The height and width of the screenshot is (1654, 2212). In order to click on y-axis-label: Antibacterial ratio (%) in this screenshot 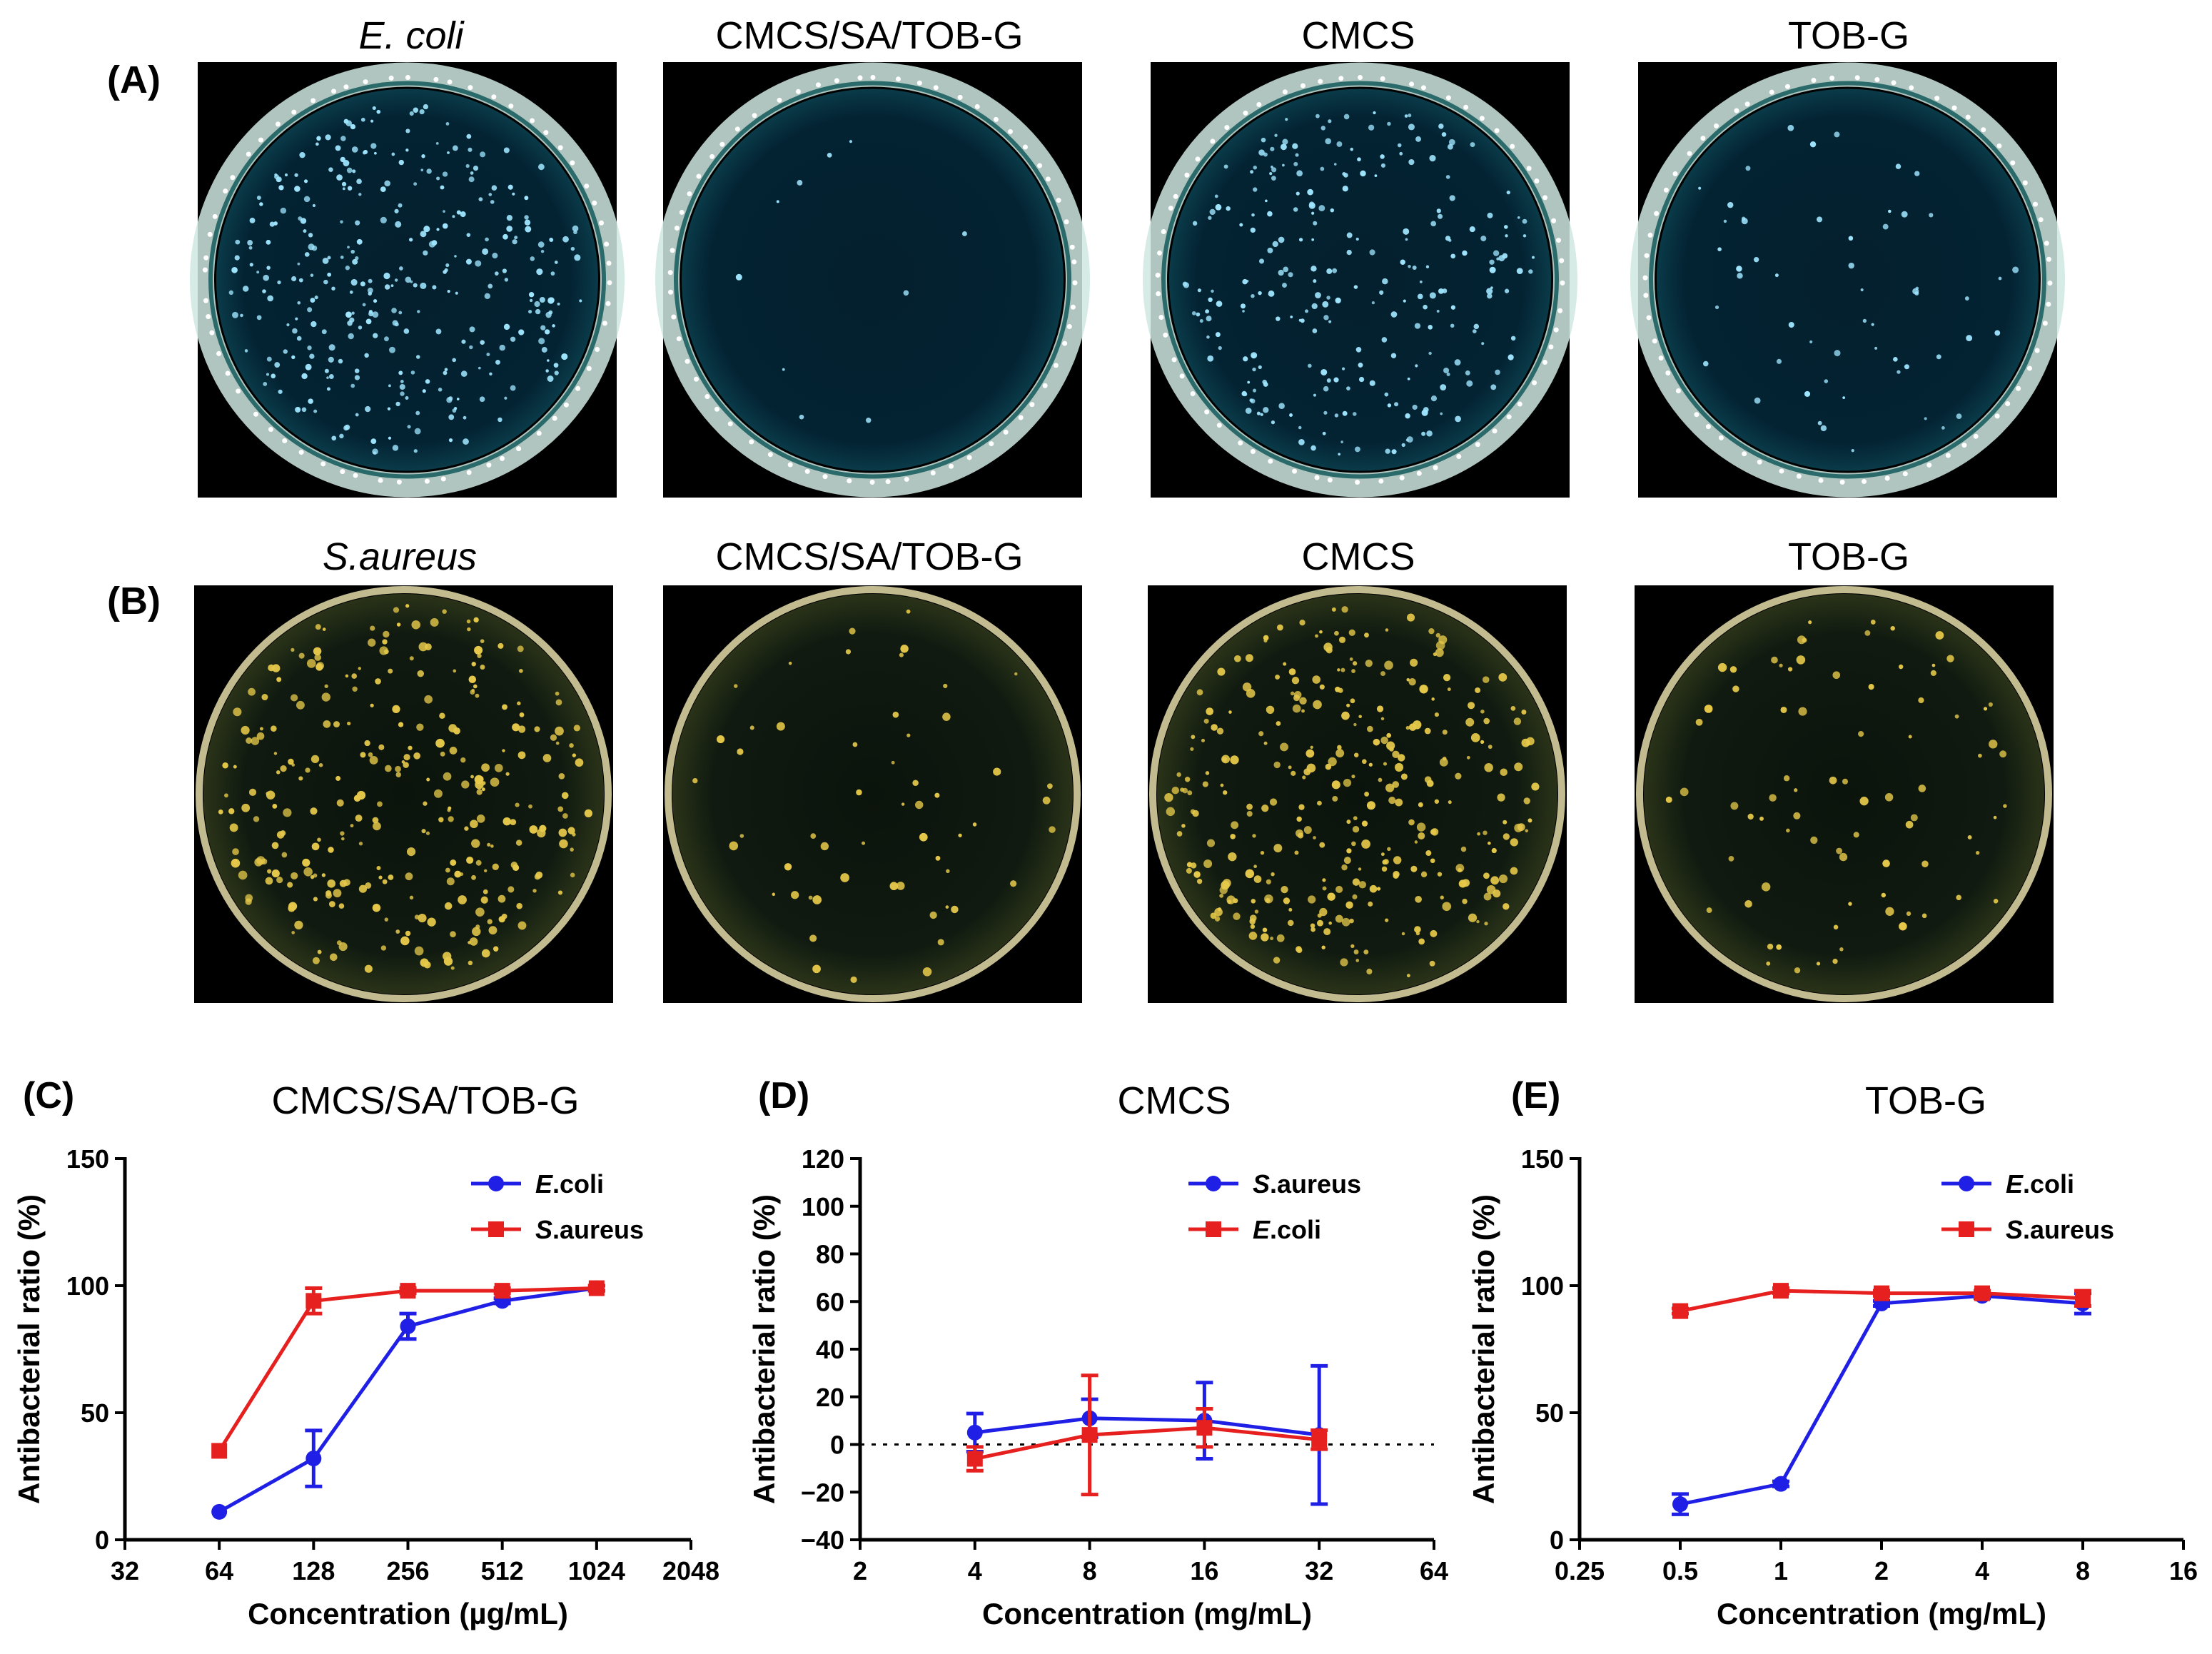, I will do `click(29, 1349)`.